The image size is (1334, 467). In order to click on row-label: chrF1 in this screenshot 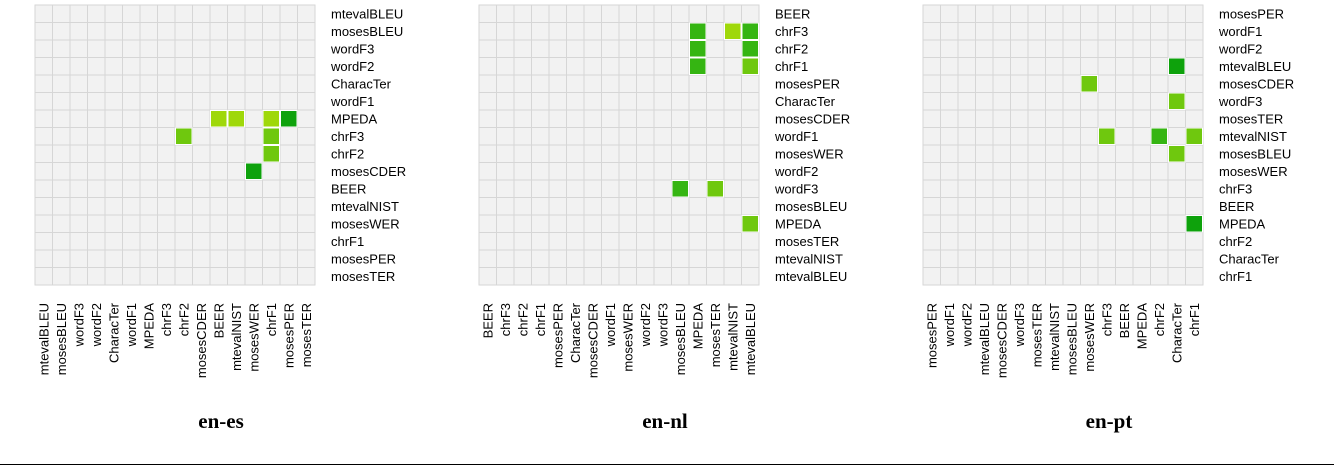, I will do `click(791, 66)`.